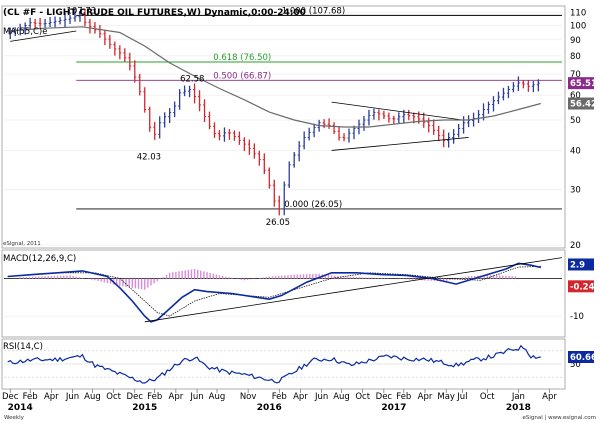 Image resolution: width=600 pixels, height=423 pixels. What do you see at coordinates (393, 408) in the screenshot?
I see `x-year-label: 2017` at bounding box center [393, 408].